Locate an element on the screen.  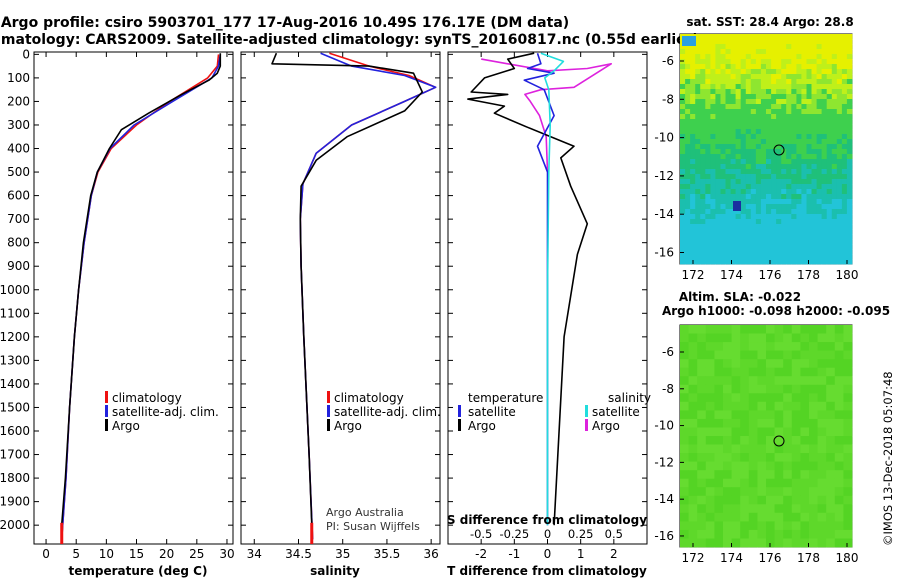
map-x-tick-label: 178 is located at coordinates (808, 275).